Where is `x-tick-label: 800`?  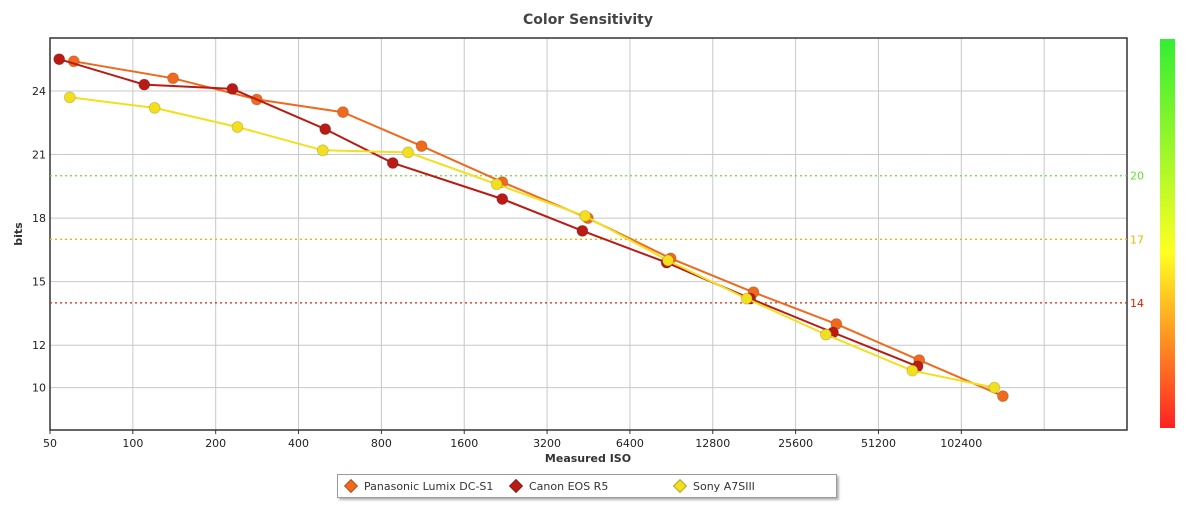
x-tick-label: 800 is located at coordinates (381, 443).